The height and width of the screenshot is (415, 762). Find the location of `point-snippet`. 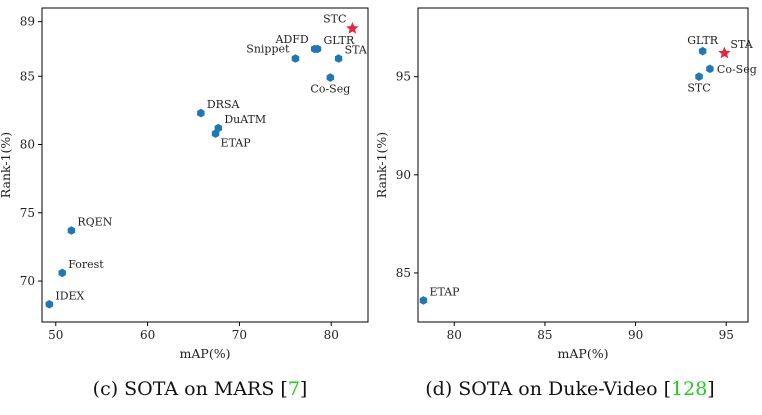

point-snippet is located at coordinates (295, 58).